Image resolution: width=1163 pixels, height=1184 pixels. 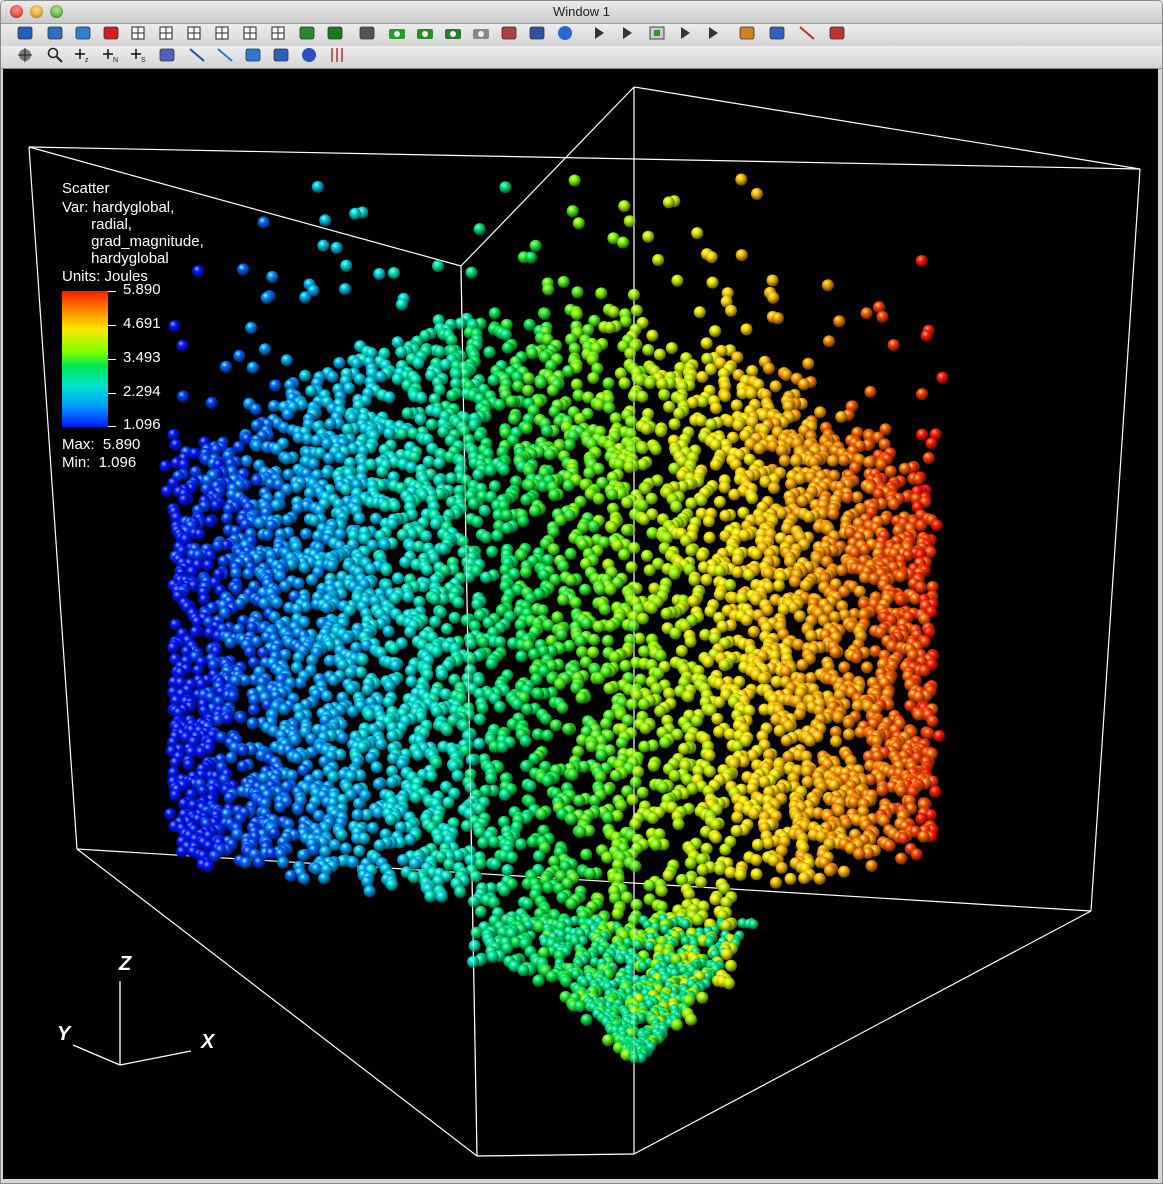 I want to click on close-window-button, so click(x=16, y=11).